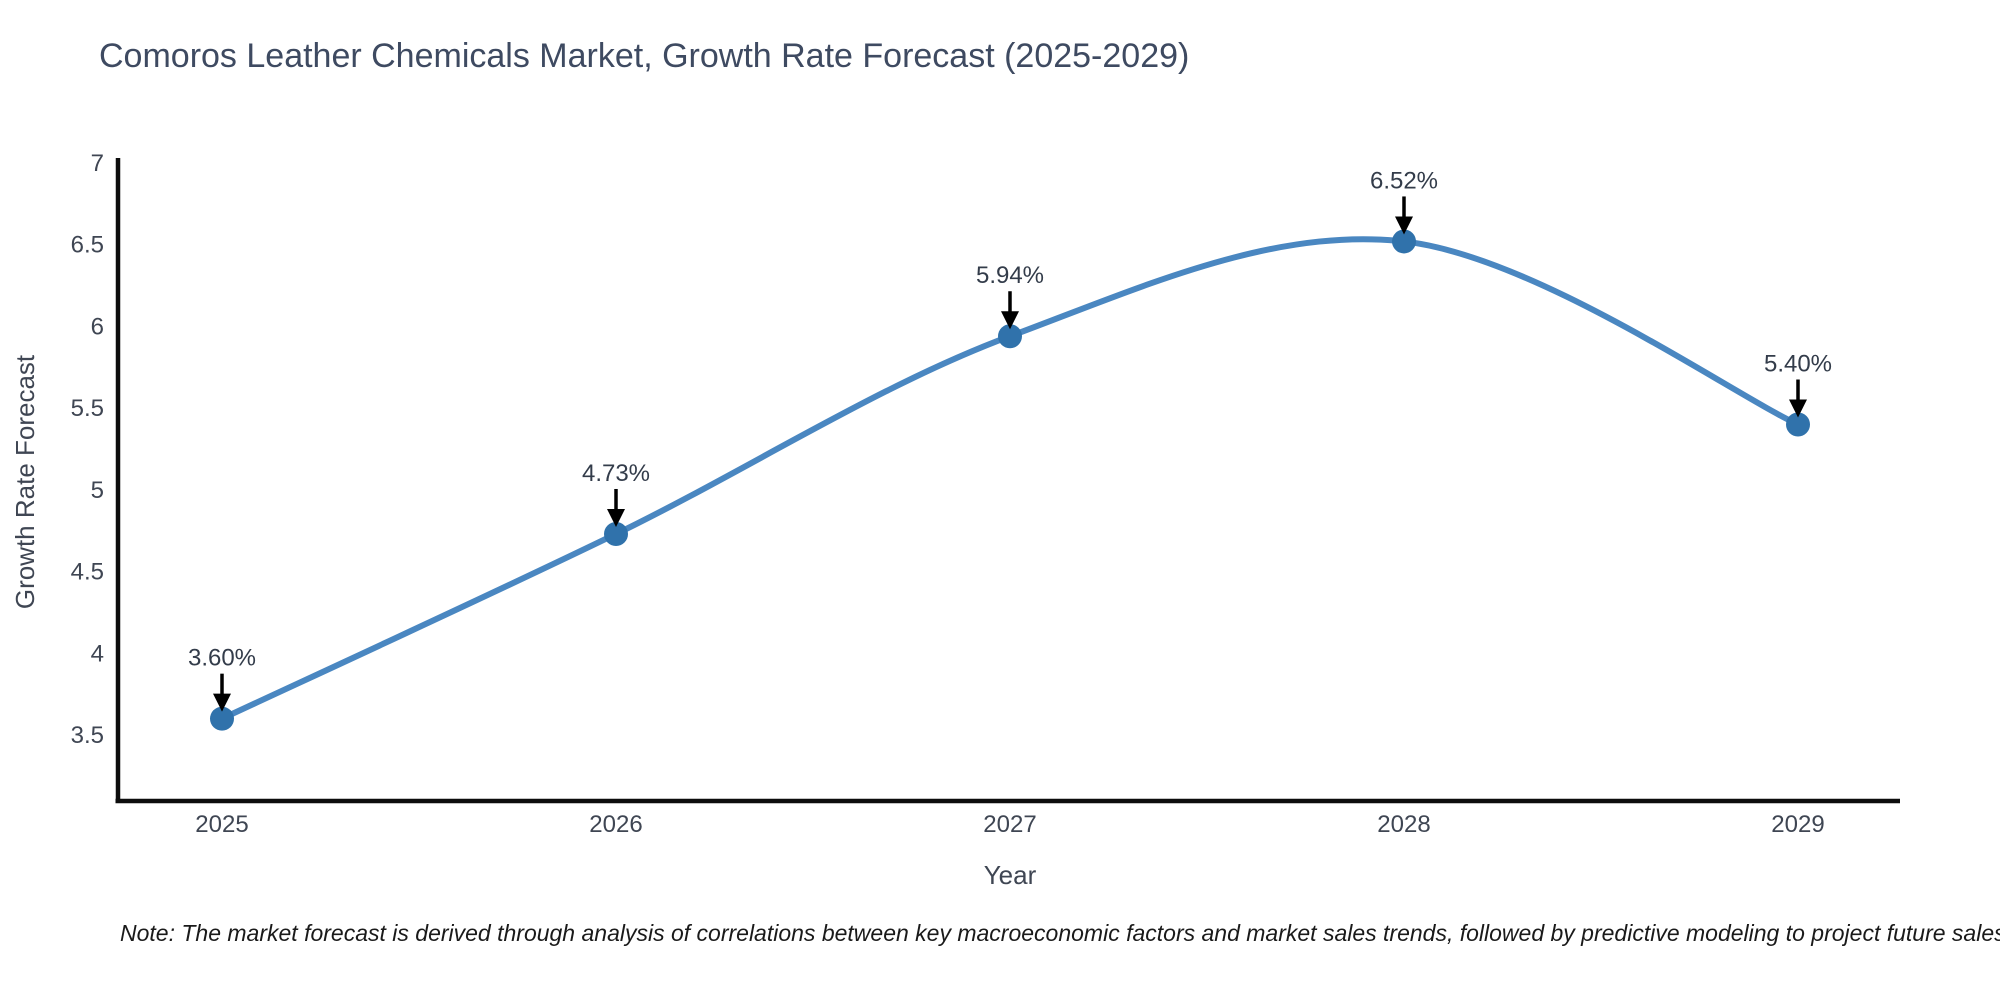 This screenshot has height=1000, width=2000. Describe the element at coordinates (25, 481) in the screenshot. I see `y-axis-title: Growth Rate Forecast` at that location.